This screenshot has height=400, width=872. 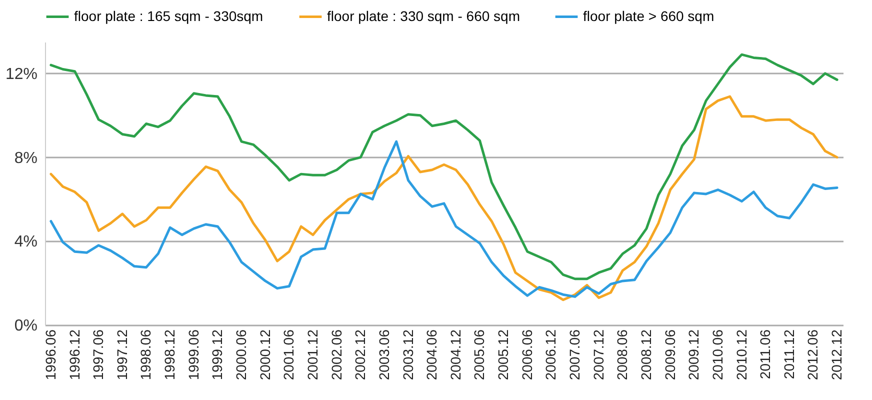 What do you see at coordinates (694, 354) in the screenshot?
I see `x-tick-label: 2009.12` at bounding box center [694, 354].